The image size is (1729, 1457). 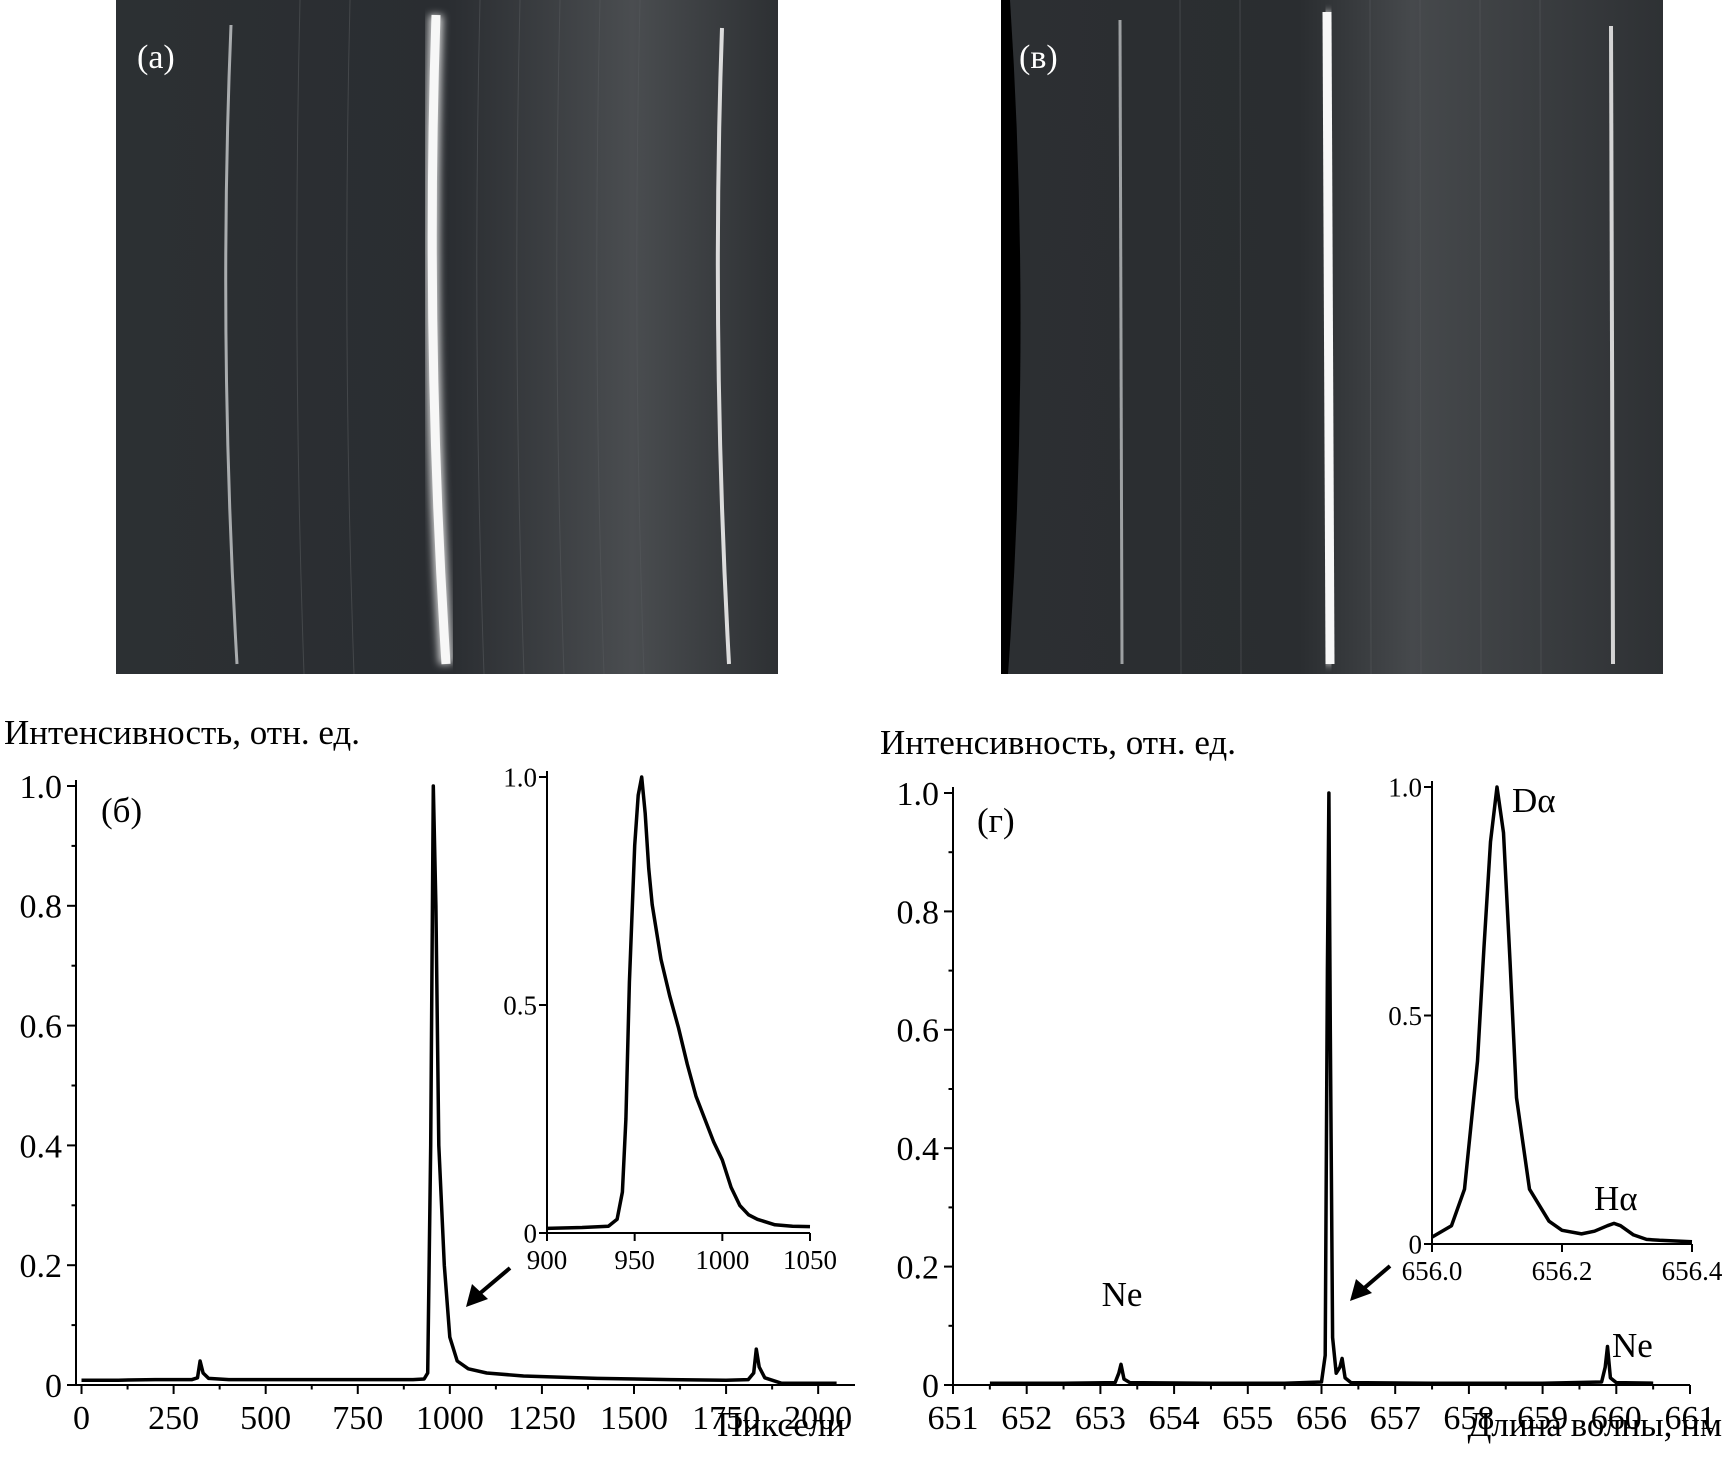 What do you see at coordinates (1360, 337) in the screenshot?
I see `image-v-faint-lines` at bounding box center [1360, 337].